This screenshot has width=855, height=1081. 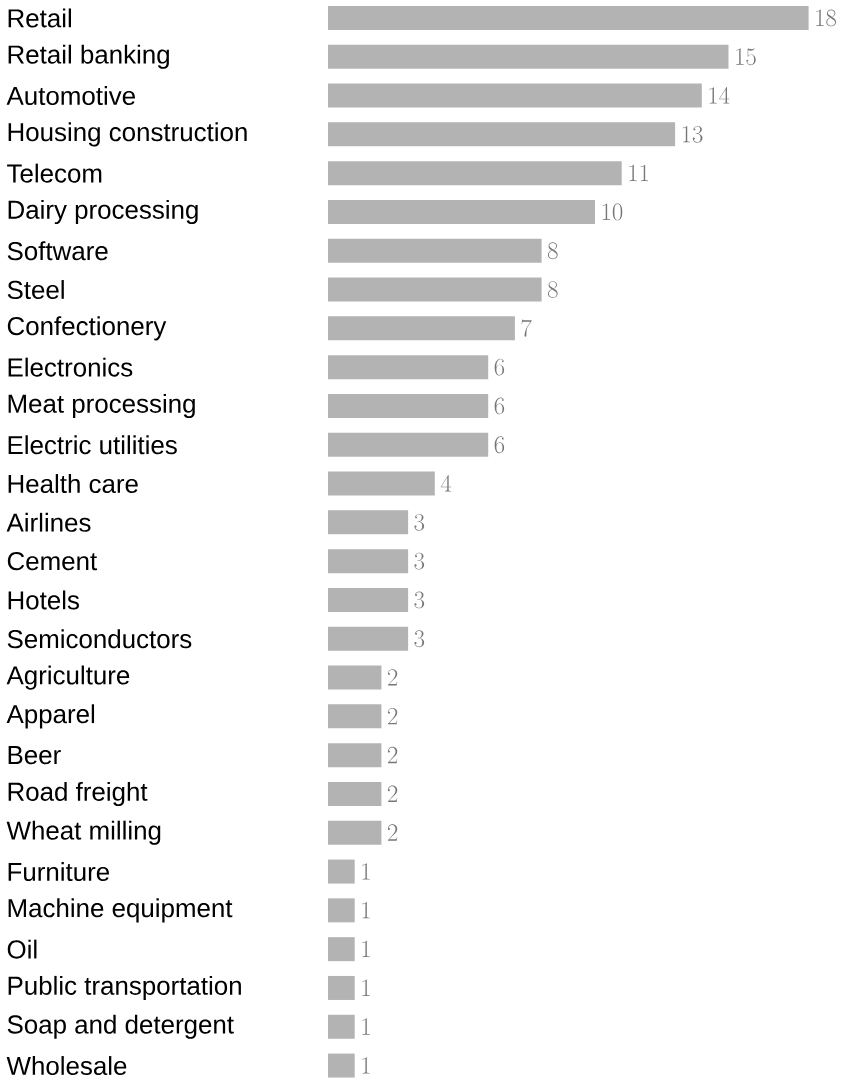 I want to click on y-tick-label: Cement, so click(x=52, y=561).